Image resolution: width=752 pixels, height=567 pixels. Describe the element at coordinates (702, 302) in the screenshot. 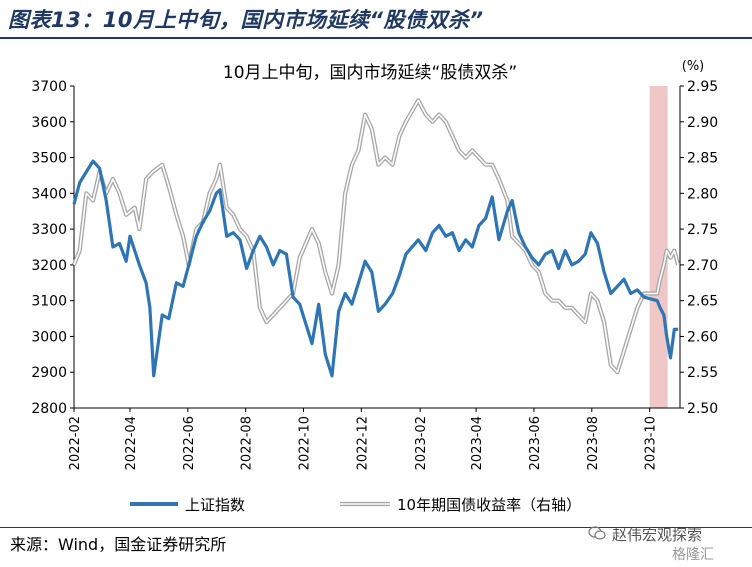

I see `y-right-tick-label: 2.65` at that location.